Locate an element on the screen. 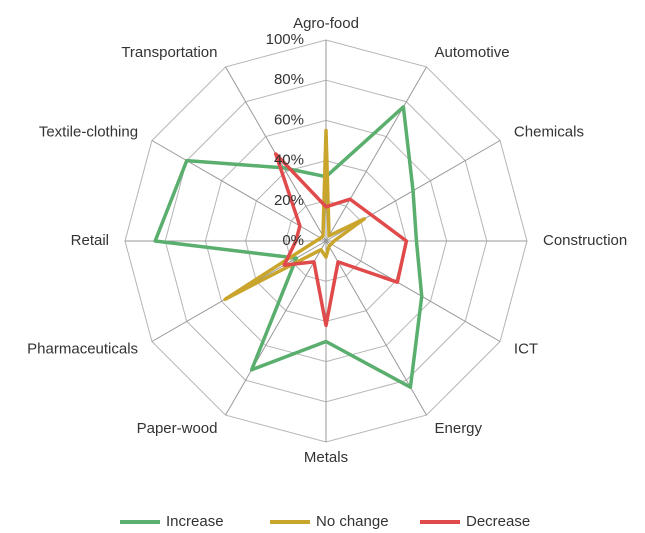 The image size is (645, 533). category-label: Retail is located at coordinates (90, 240).